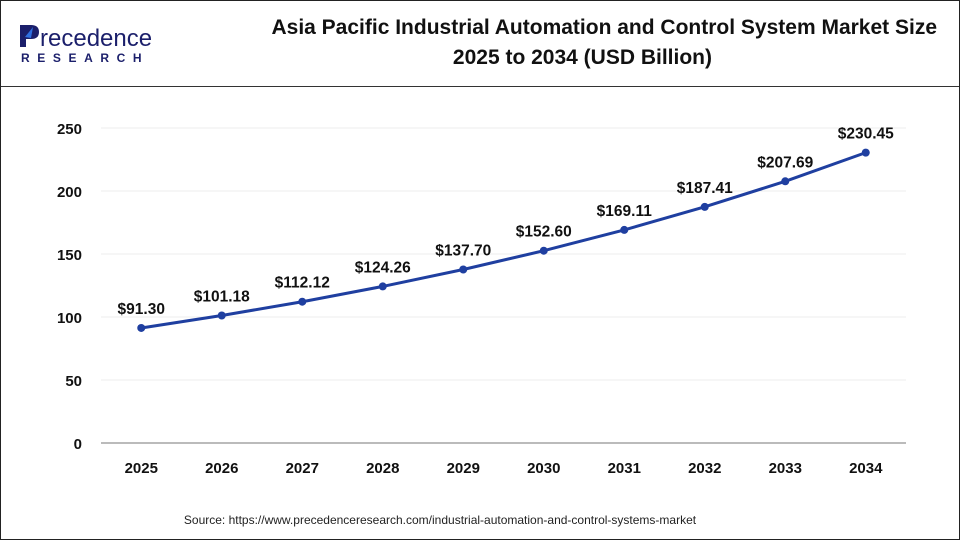 Image resolution: width=960 pixels, height=540 pixels. I want to click on y-tick-label: 250, so click(69, 129).